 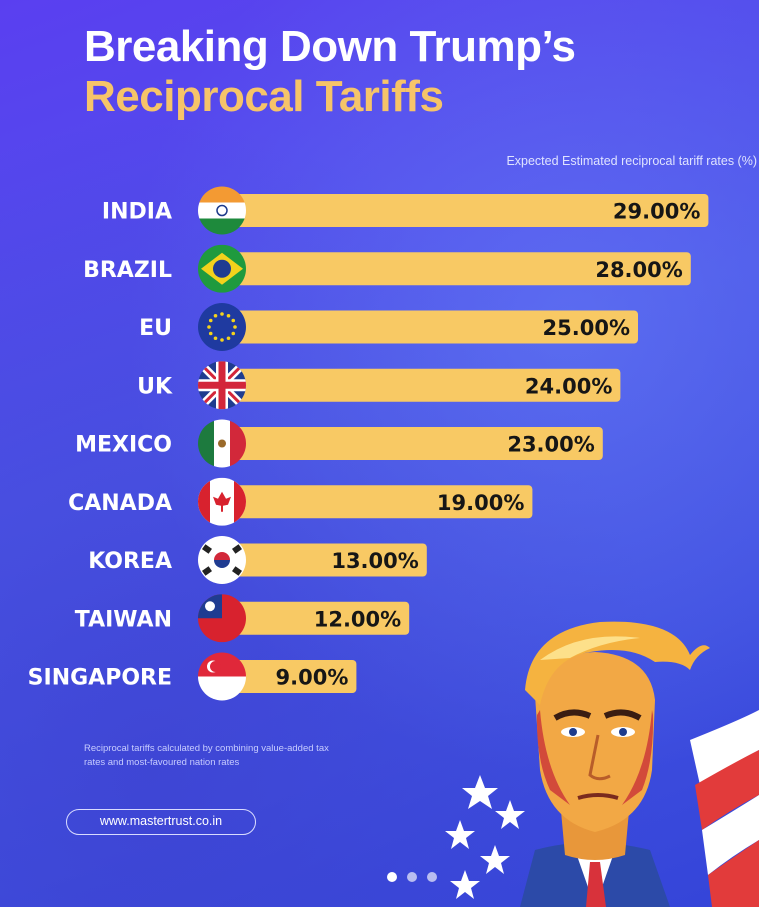 I want to click on uk-flag-icon, so click(x=222, y=385).